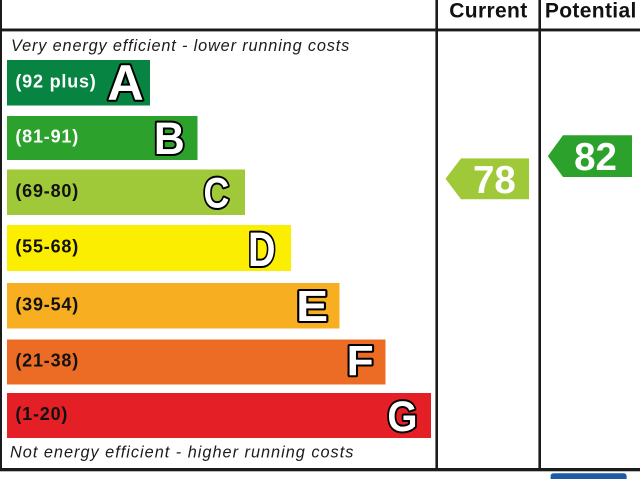 Image resolution: width=640 pixels, height=484 pixels. Describe the element at coordinates (47, 304) in the screenshot. I see `svg-text: (39-54)` at that location.